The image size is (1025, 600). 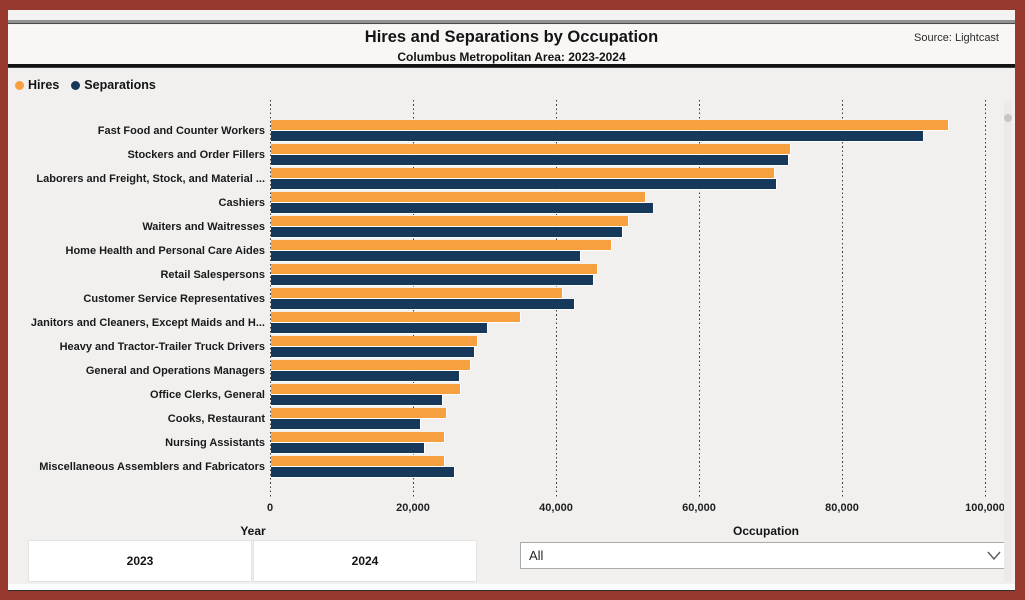 What do you see at coordinates (165, 250) in the screenshot?
I see `category-label: Home Health and Personal Care Aides` at bounding box center [165, 250].